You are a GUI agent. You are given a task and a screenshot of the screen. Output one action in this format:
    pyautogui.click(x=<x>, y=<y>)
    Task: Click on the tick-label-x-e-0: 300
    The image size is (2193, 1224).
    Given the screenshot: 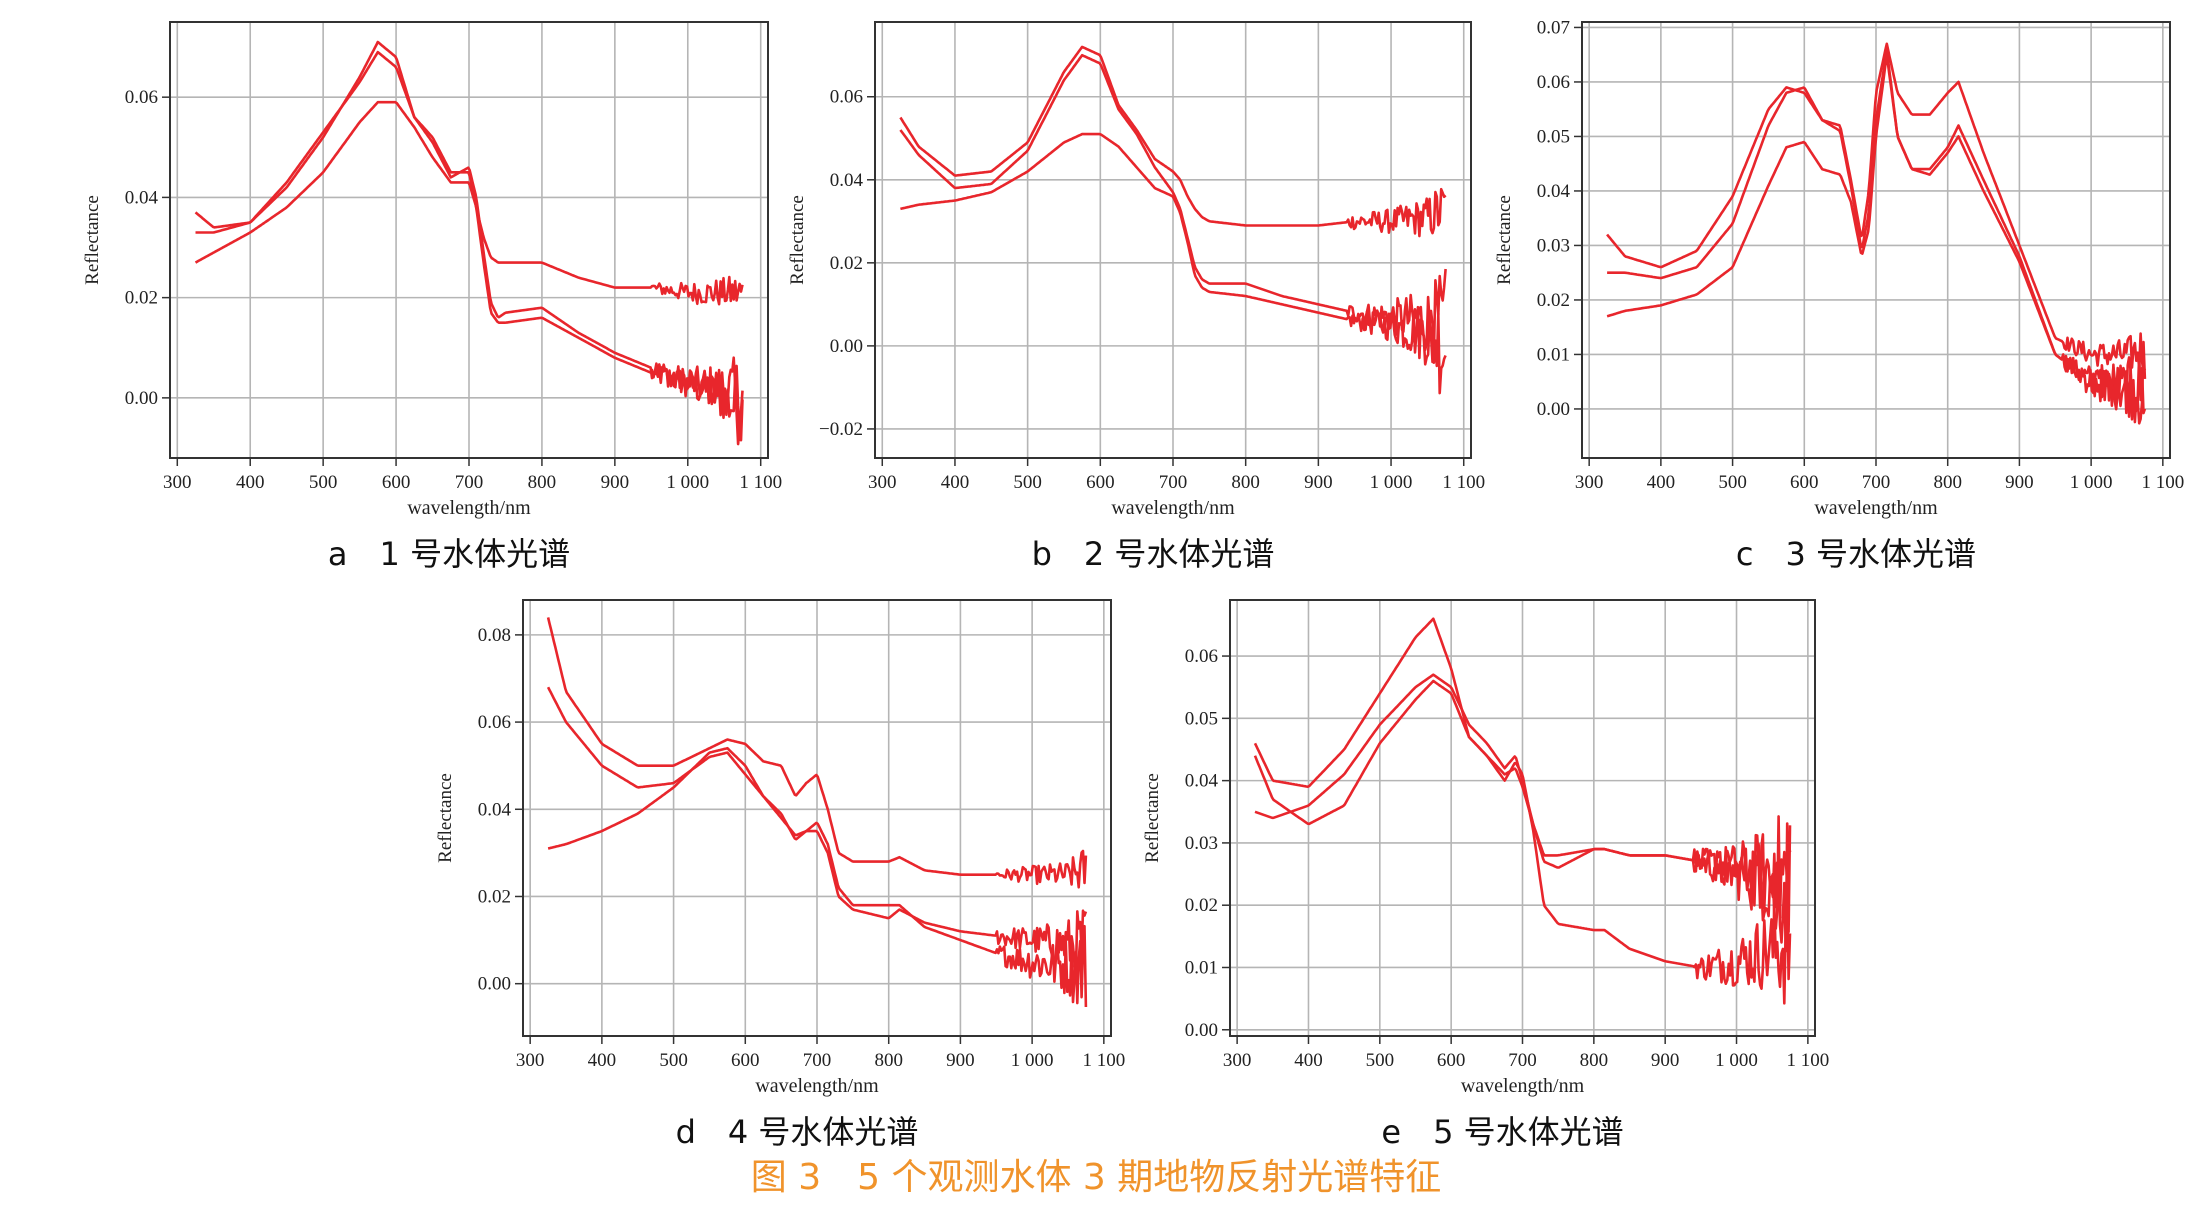 What is the action you would take?
    pyautogui.click(x=1237, y=1060)
    